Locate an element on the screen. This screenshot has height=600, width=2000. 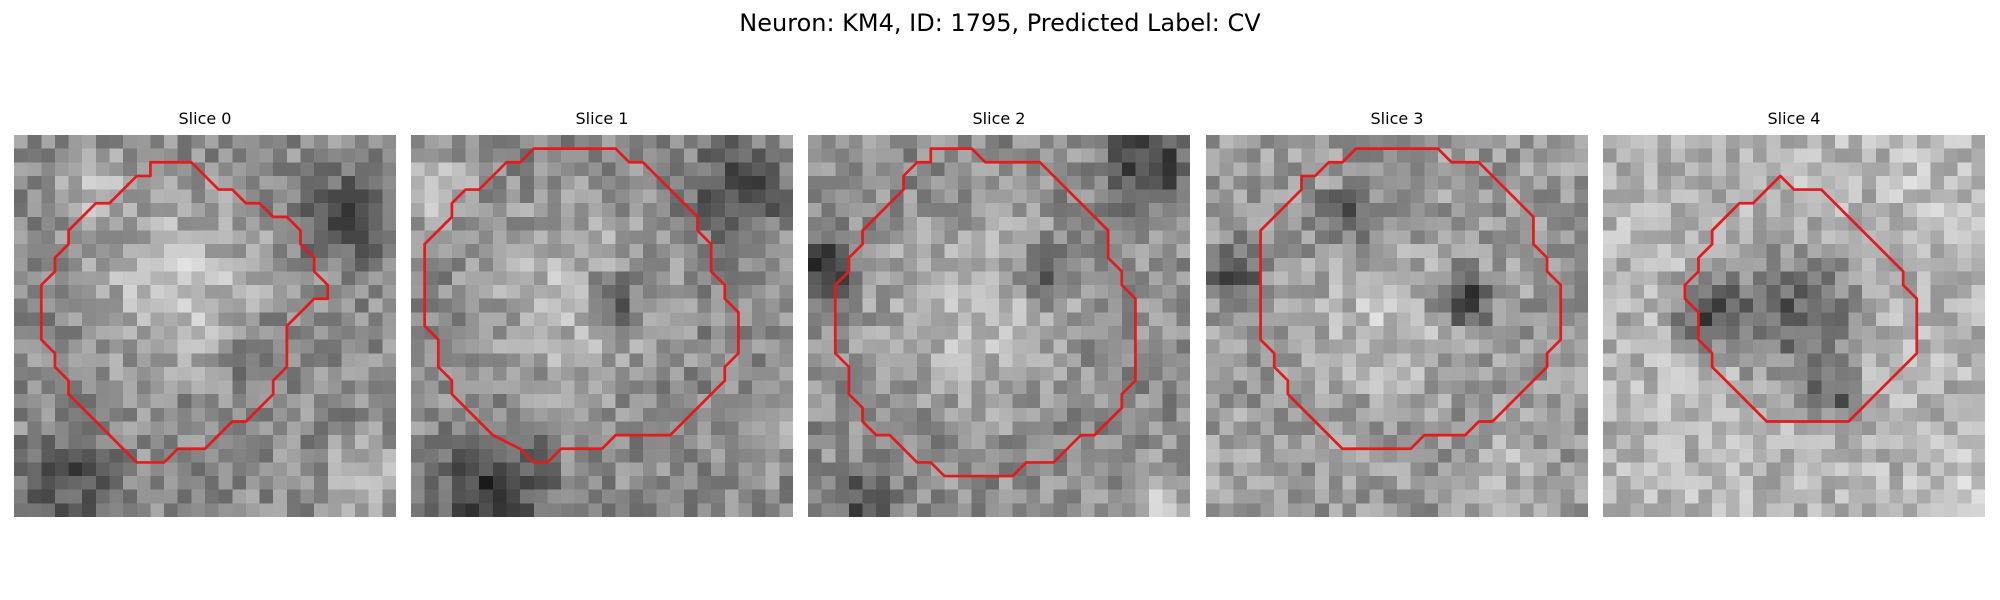
panel-title: Slice 0 is located at coordinates (205, 118).